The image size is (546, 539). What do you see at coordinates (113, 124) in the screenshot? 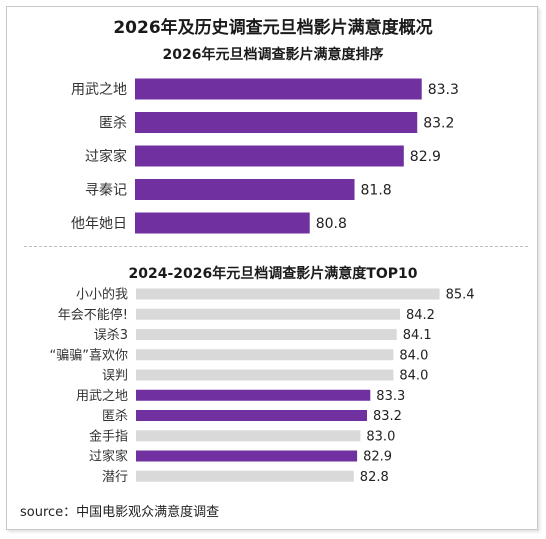
I see `chart-1-category-label: 匿杀` at bounding box center [113, 124].